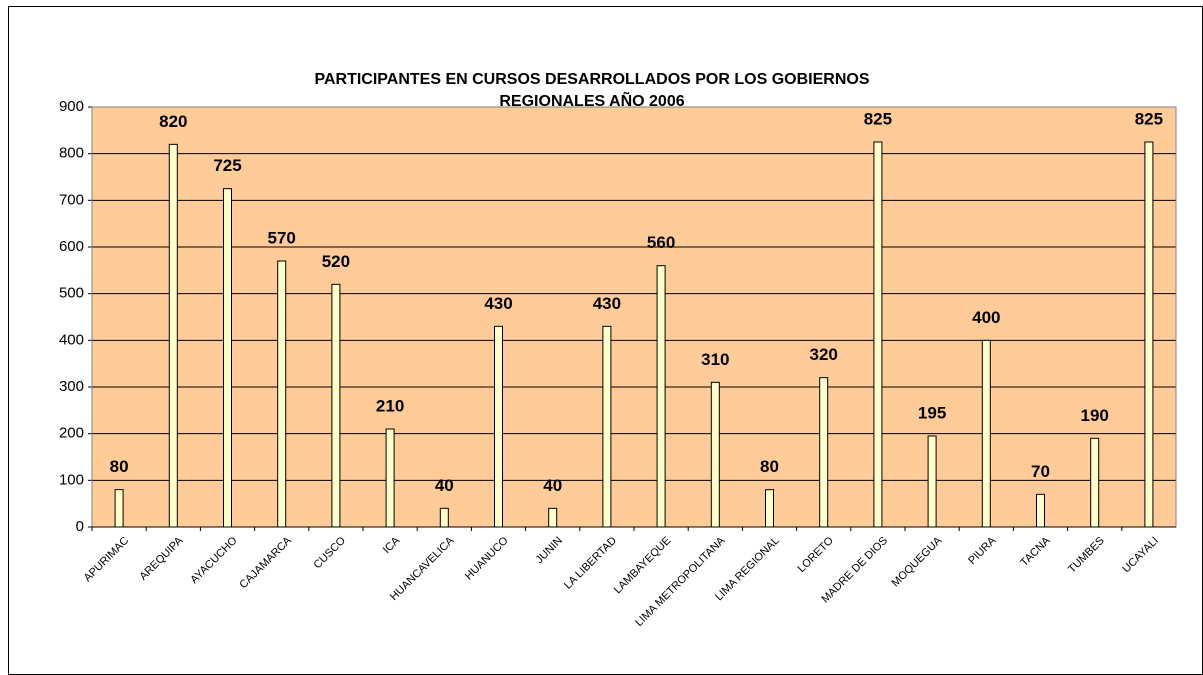 The image size is (1203, 675). Describe the element at coordinates (71, 386) in the screenshot. I see `y-tick-label: 300` at that location.